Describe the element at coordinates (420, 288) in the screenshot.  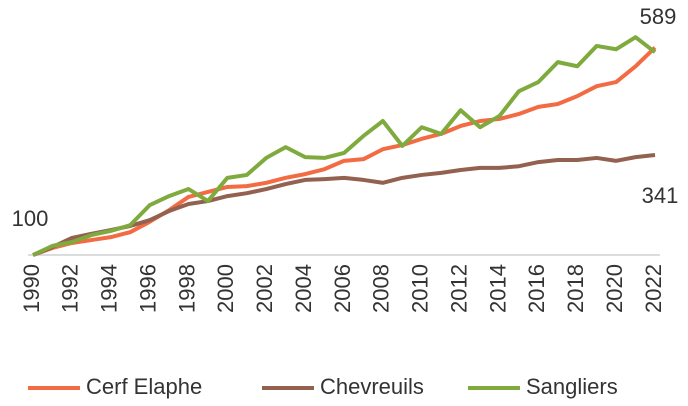
I see `x-tick-label: 2010` at that location.